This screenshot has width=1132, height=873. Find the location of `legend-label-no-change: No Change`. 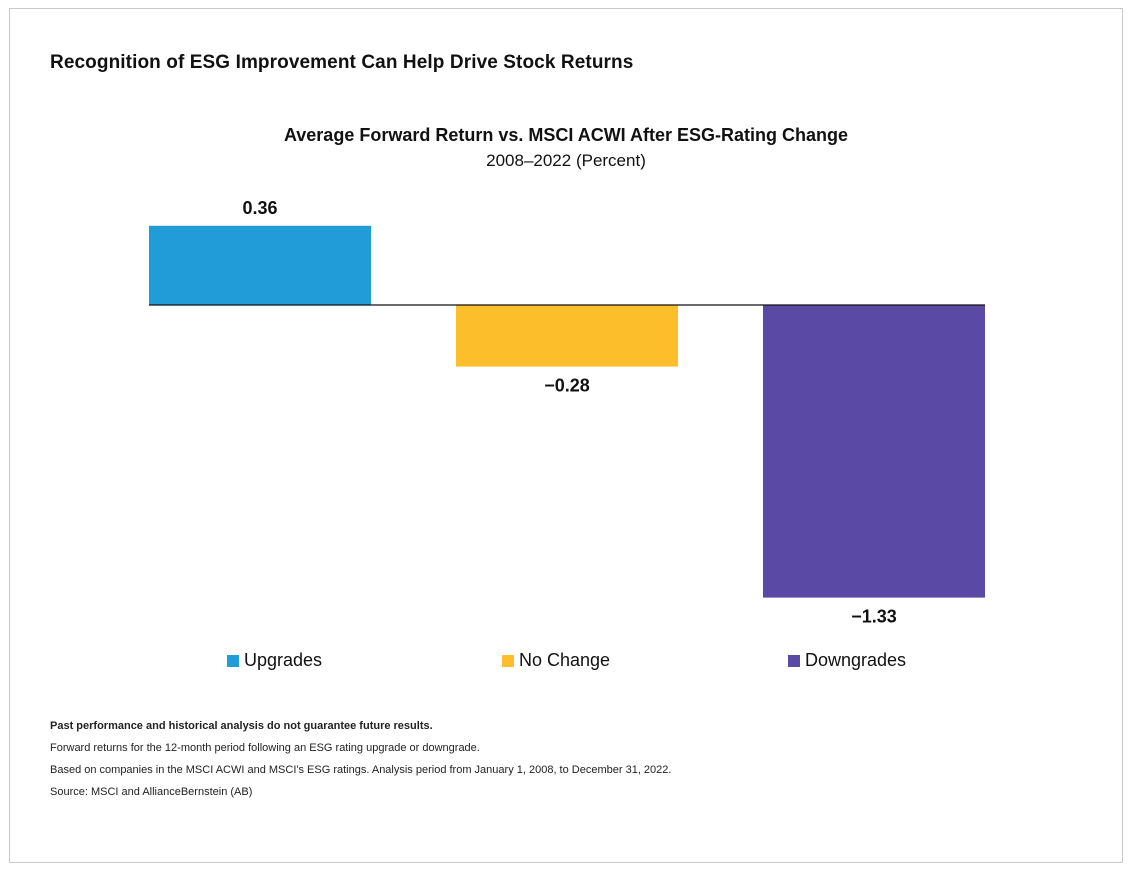

legend-label-no-change: No Change is located at coordinates (565, 660).